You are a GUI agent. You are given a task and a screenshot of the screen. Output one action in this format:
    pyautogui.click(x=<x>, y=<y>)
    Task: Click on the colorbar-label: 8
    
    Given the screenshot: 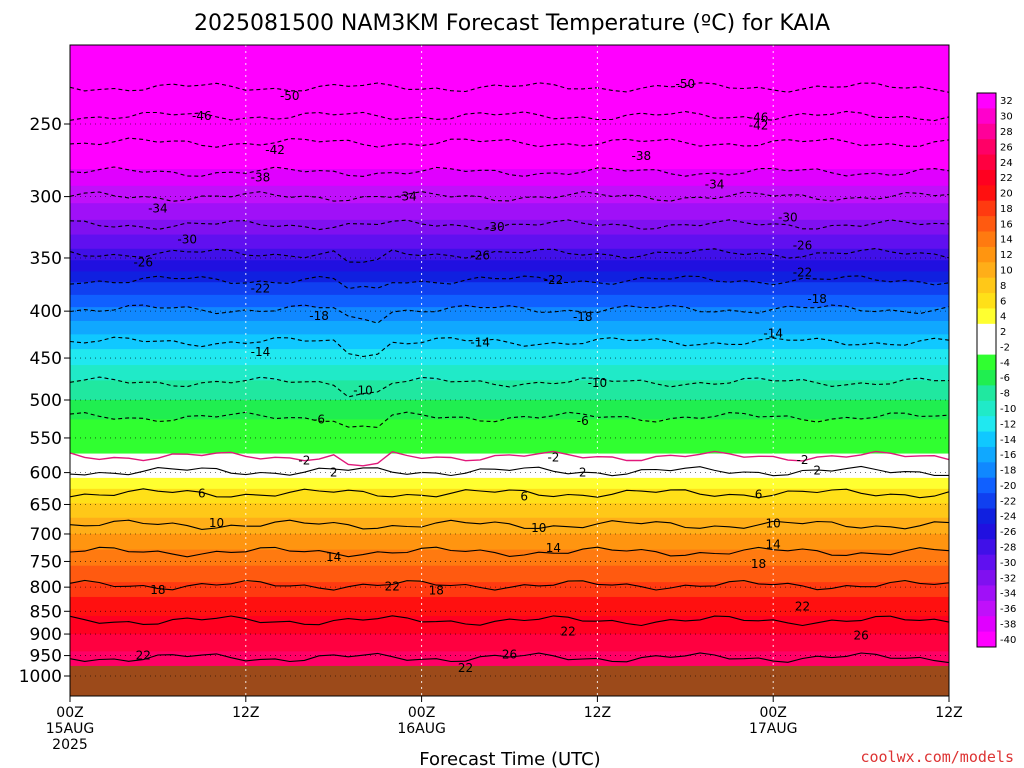 What is the action you would take?
    pyautogui.click(x=1003, y=286)
    